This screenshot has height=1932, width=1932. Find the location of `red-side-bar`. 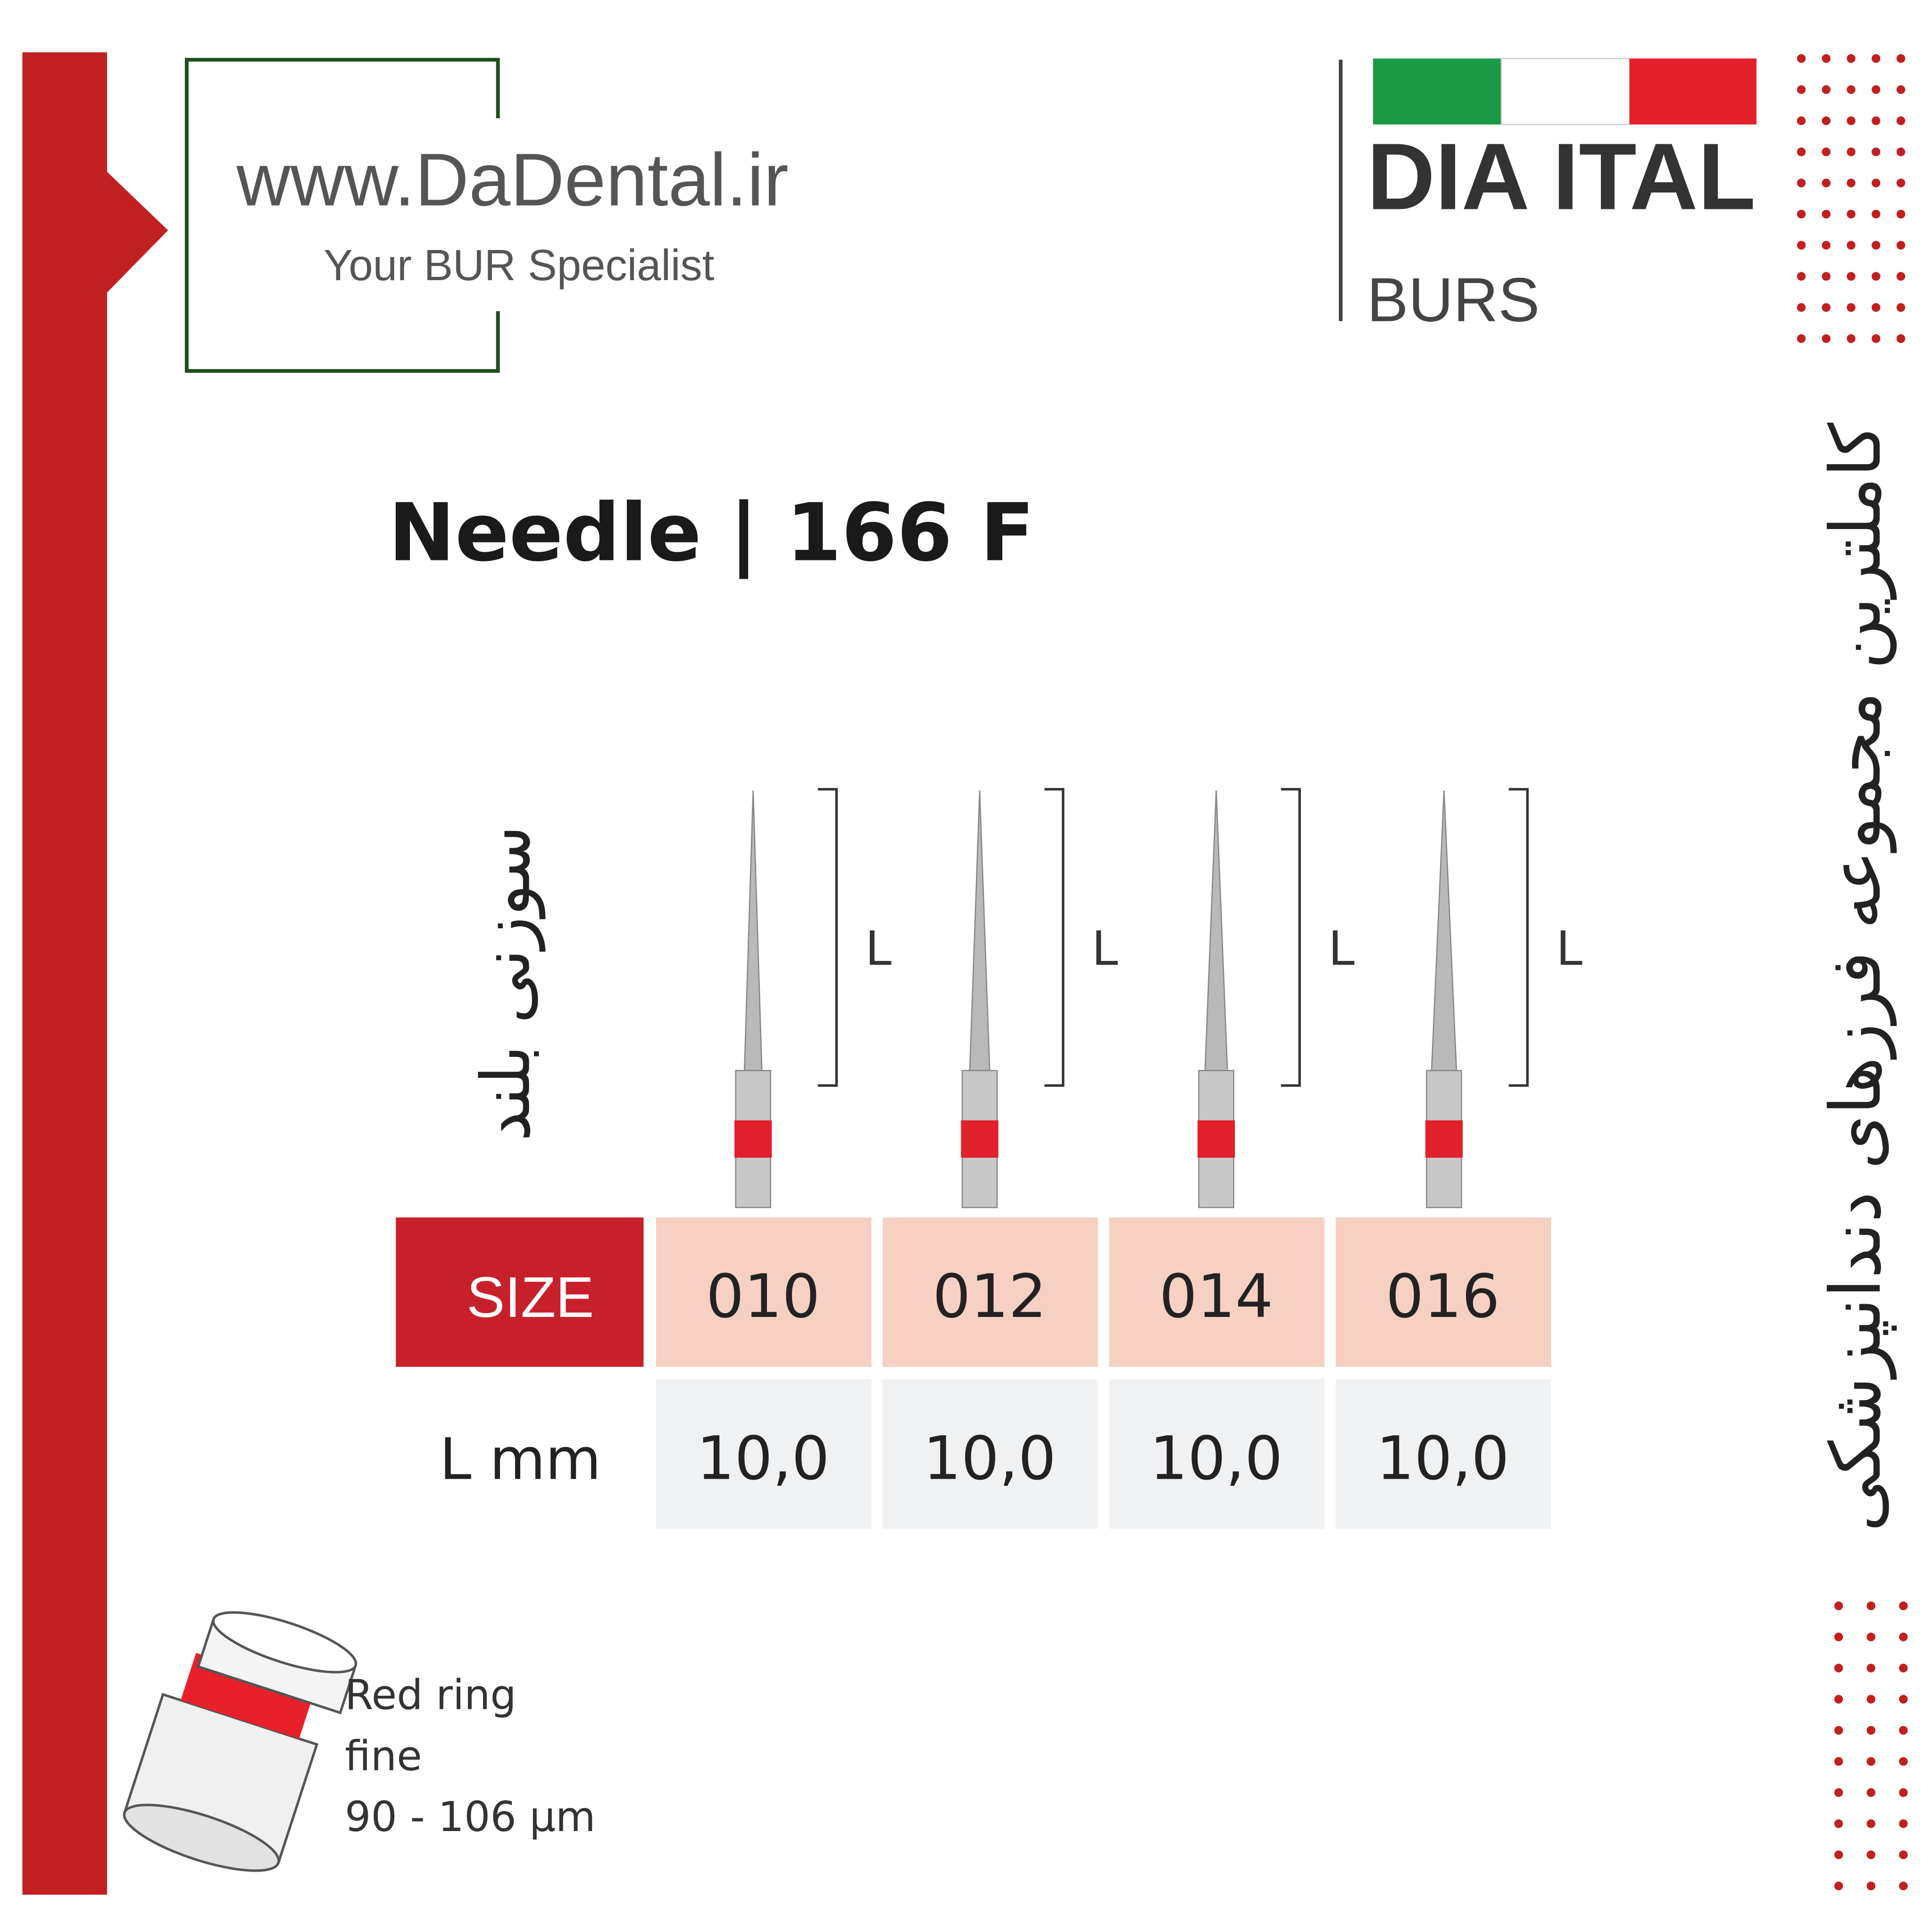

red-side-bar is located at coordinates (95, 974).